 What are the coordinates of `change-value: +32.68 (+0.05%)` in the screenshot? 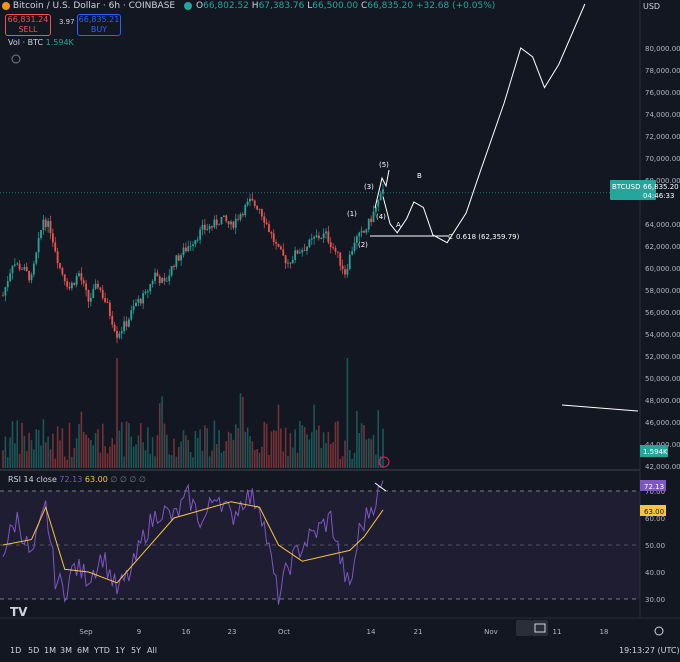 It's located at (455, 6).